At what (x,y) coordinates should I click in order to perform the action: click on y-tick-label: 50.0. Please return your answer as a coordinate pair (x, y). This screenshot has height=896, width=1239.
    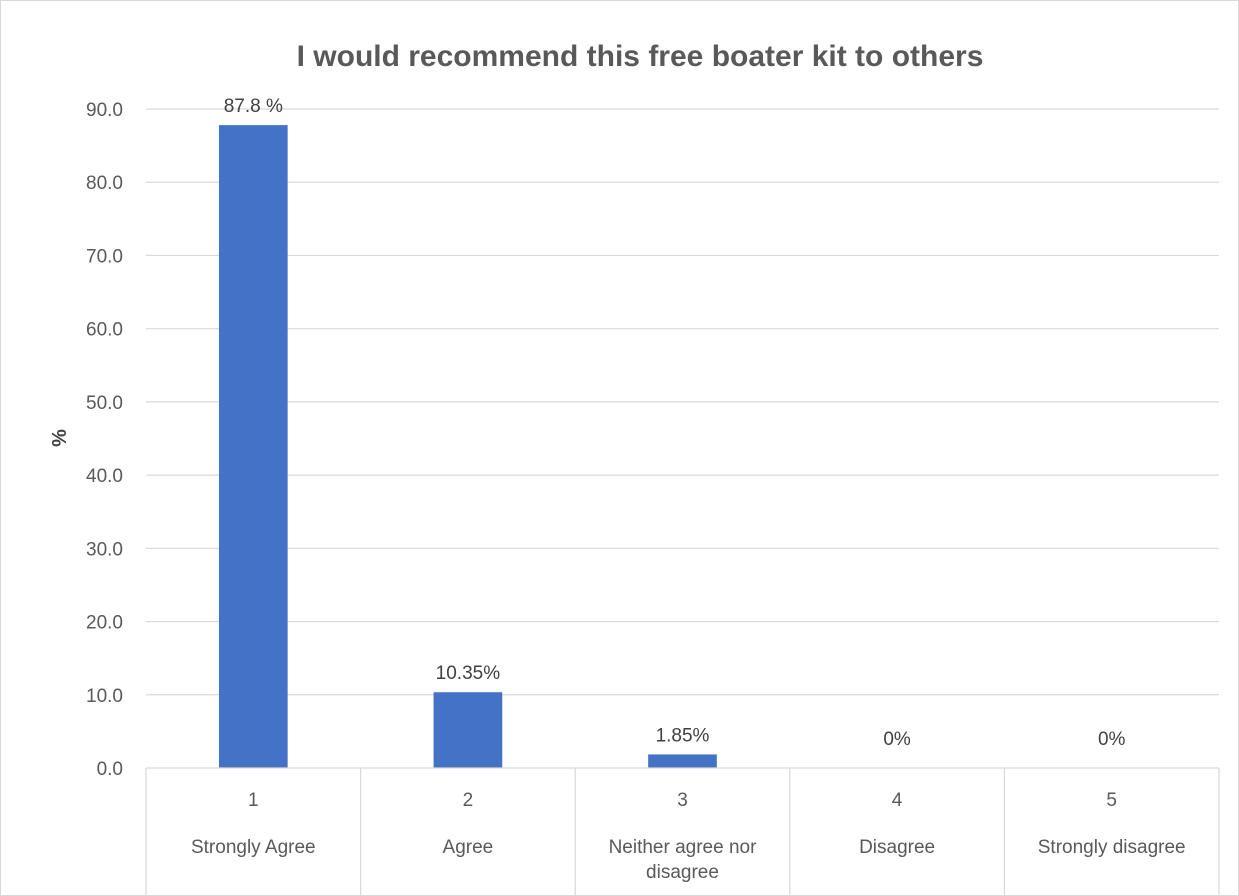
    Looking at the image, I should click on (104, 403).